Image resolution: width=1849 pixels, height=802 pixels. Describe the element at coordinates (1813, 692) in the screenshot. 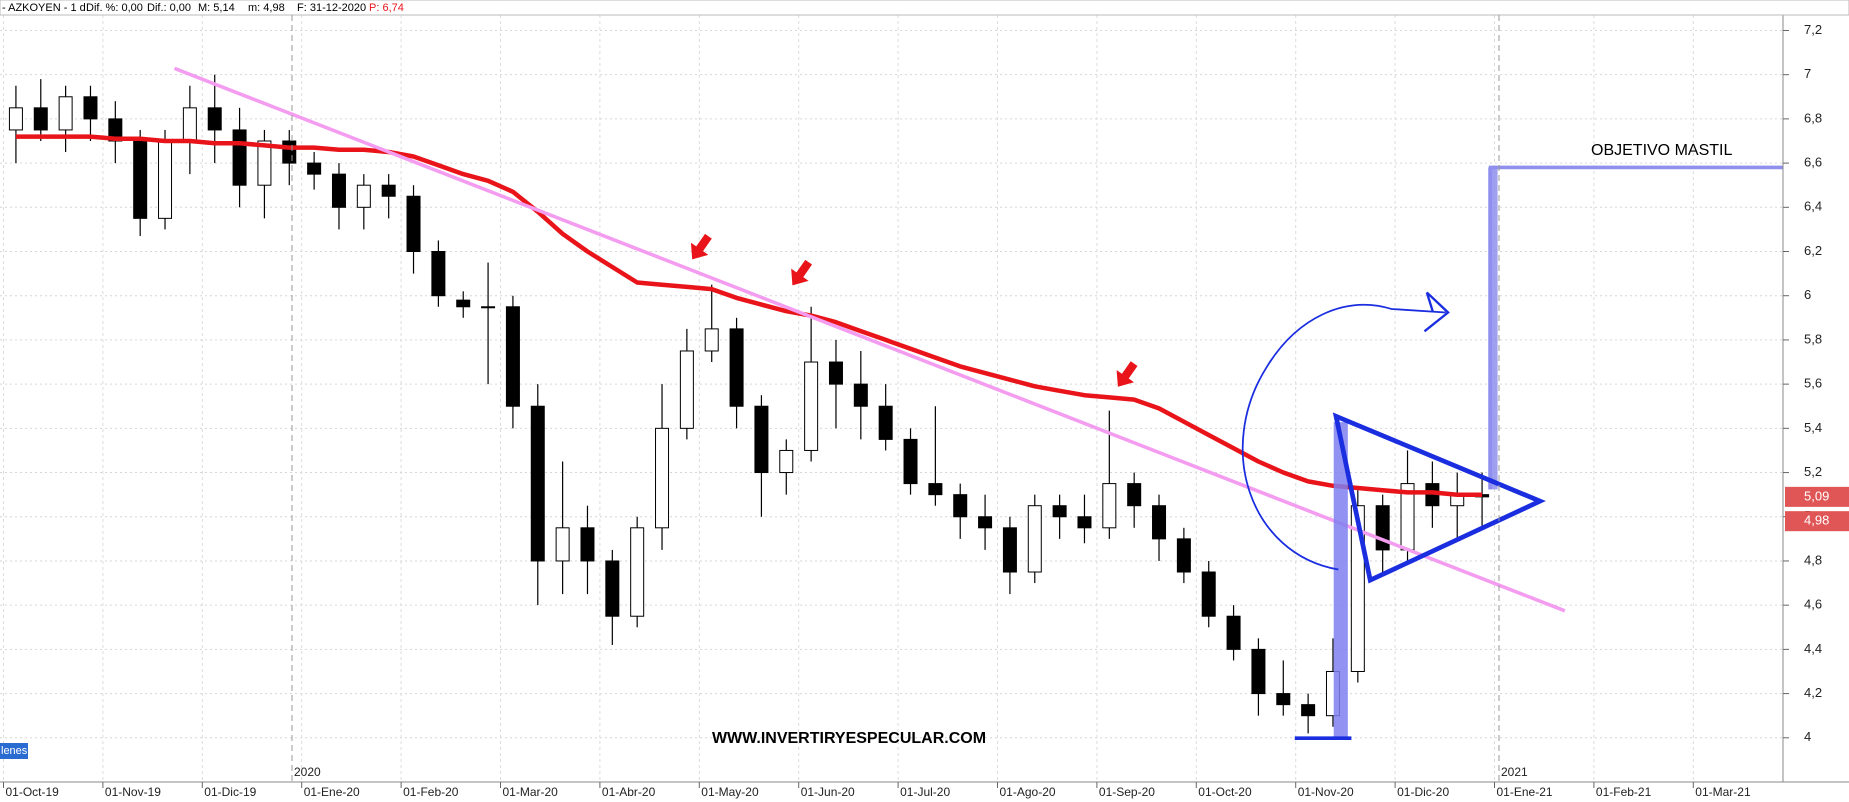

I see `y-tick-label: 4,2` at that location.